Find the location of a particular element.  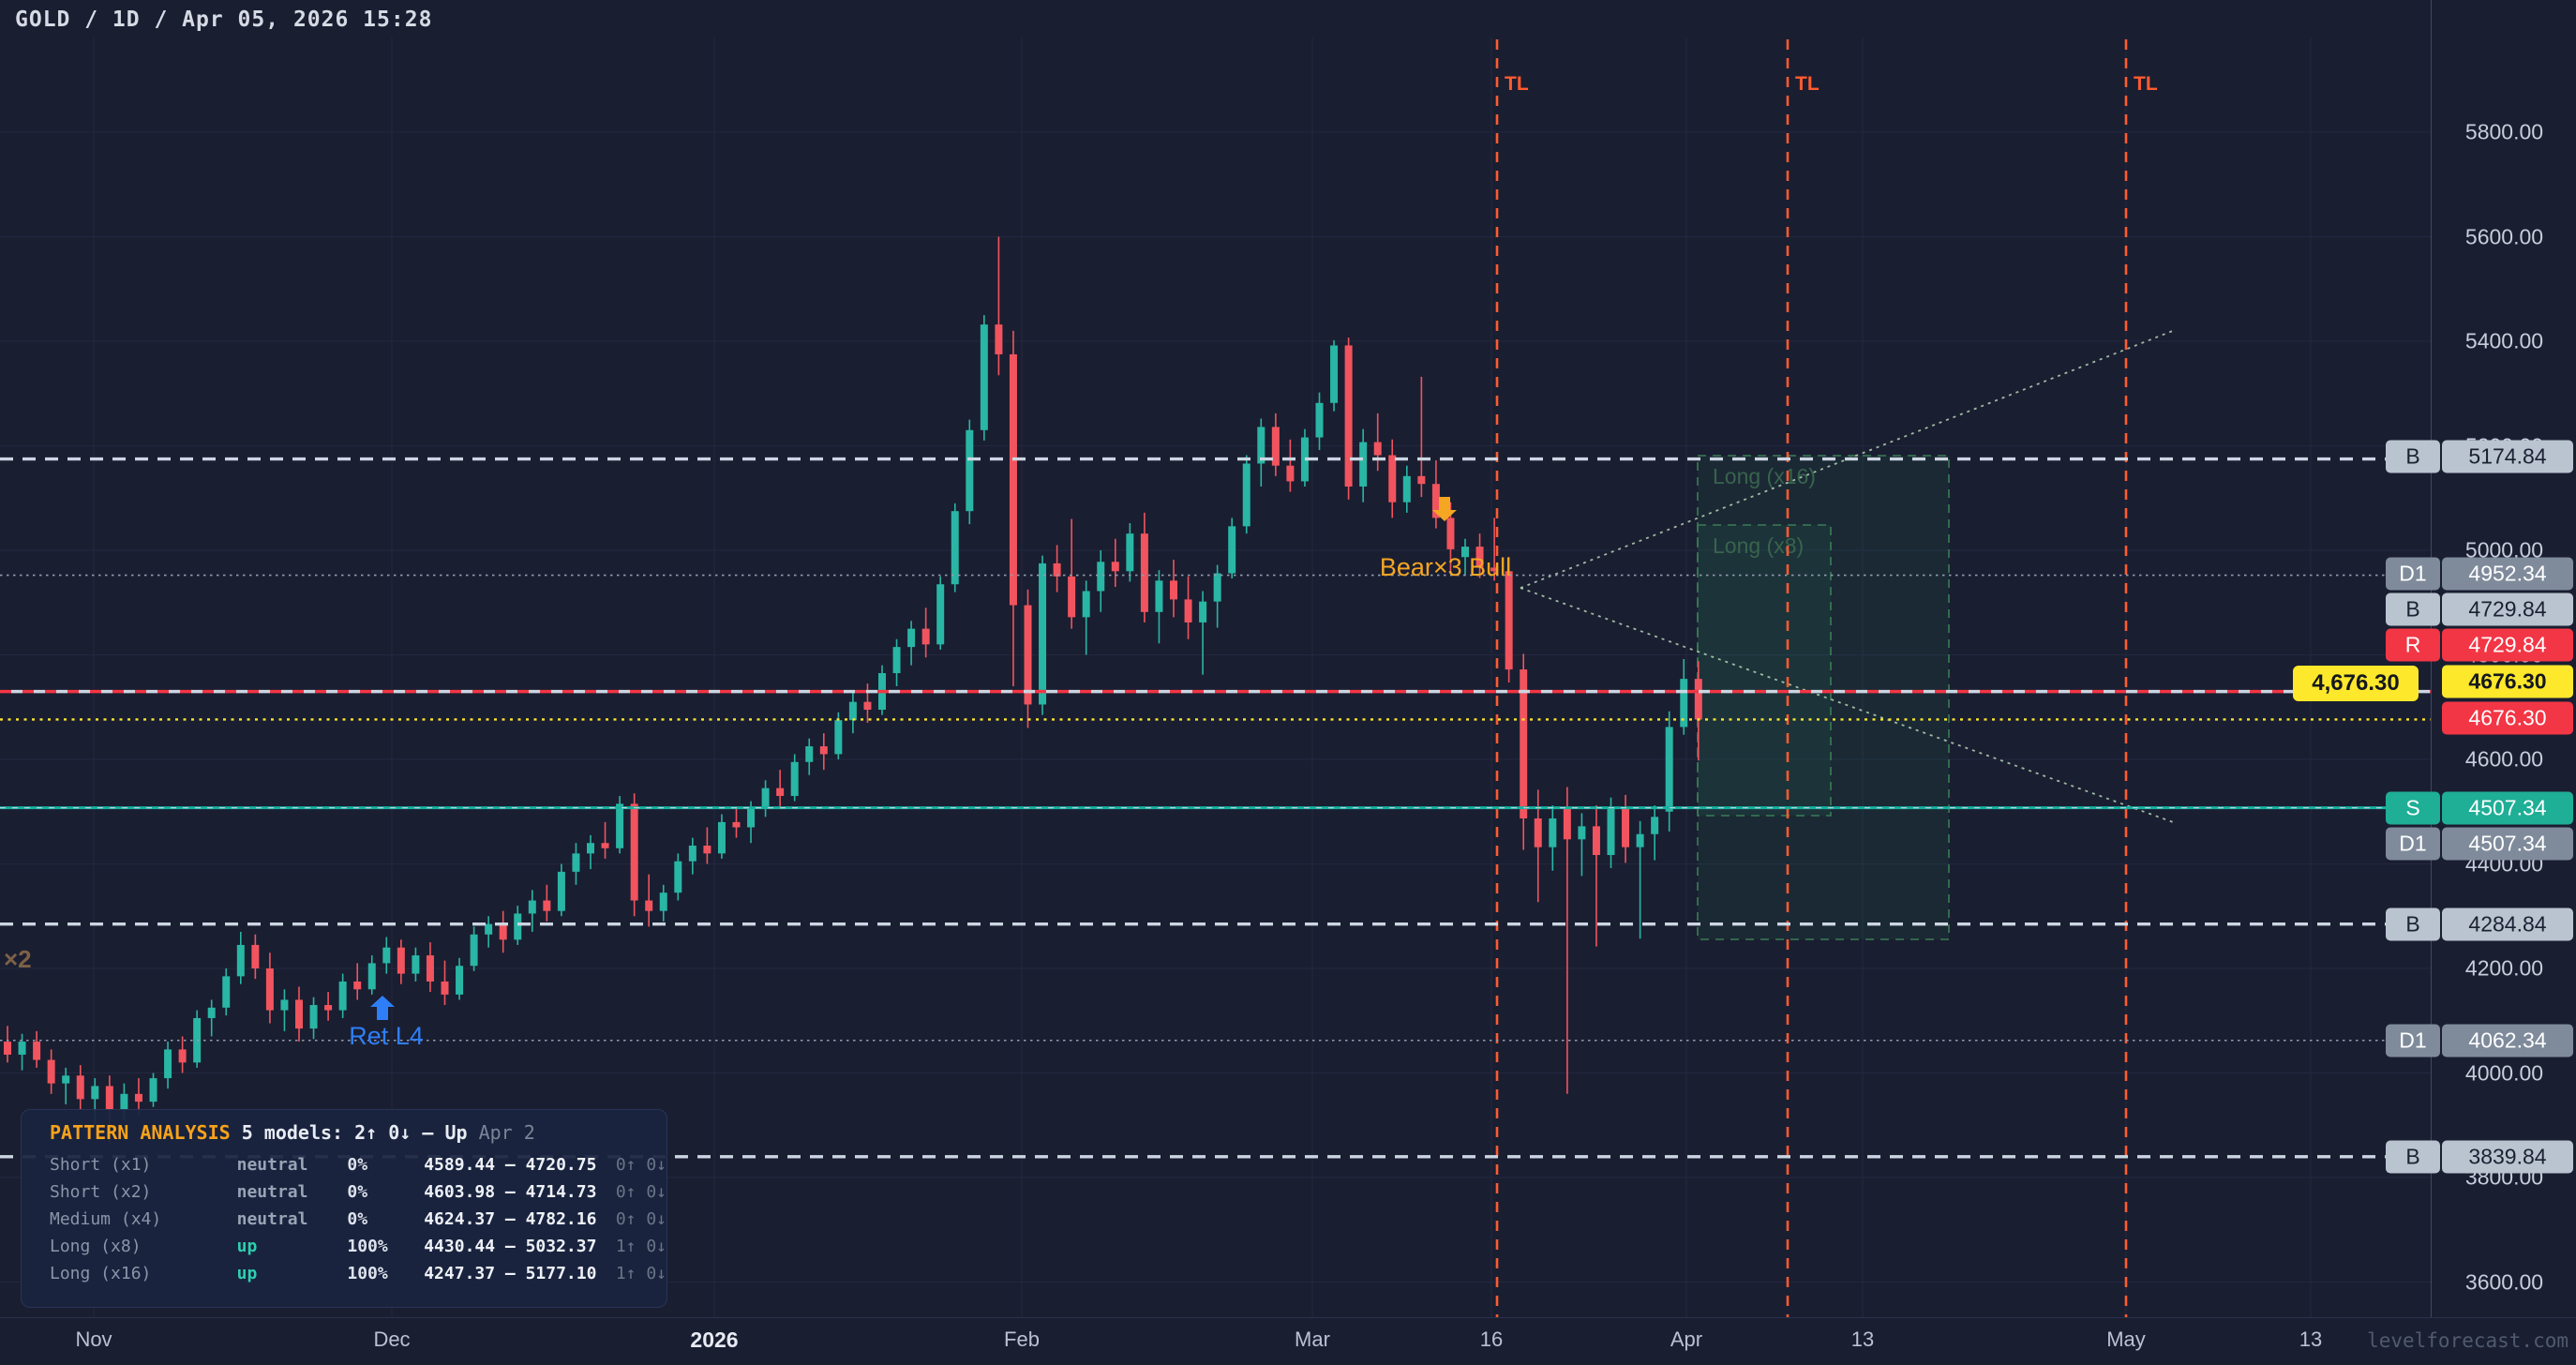

price-axis-badge-B: B 5174.84 is located at coordinates (2480, 456).